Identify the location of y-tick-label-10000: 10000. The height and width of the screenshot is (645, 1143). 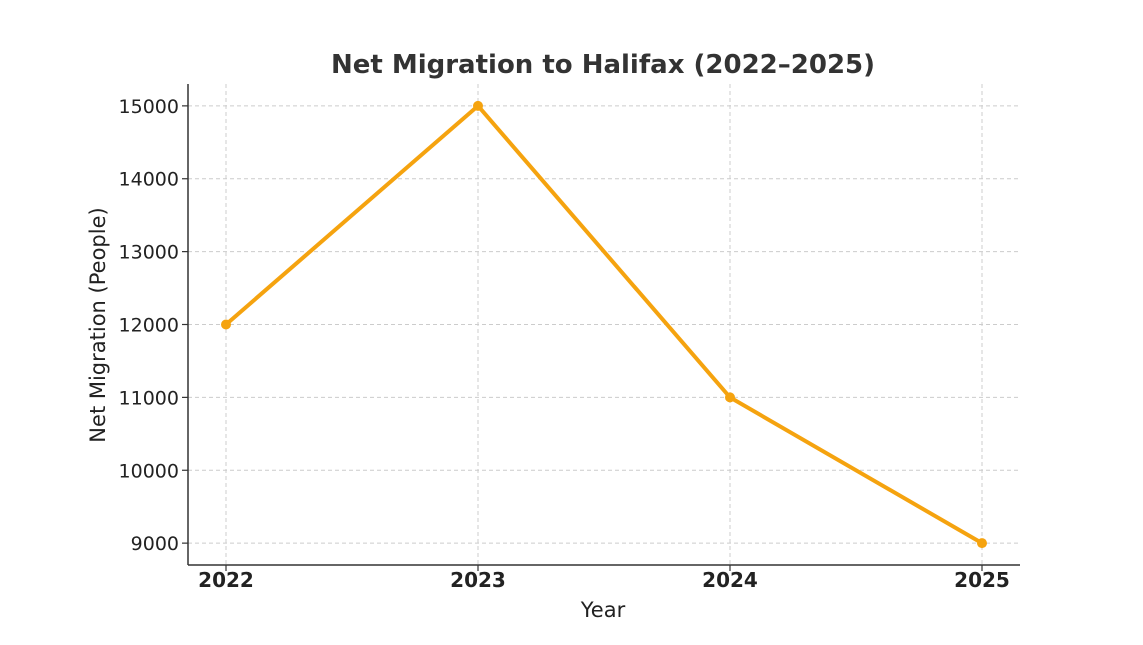
(149, 471).